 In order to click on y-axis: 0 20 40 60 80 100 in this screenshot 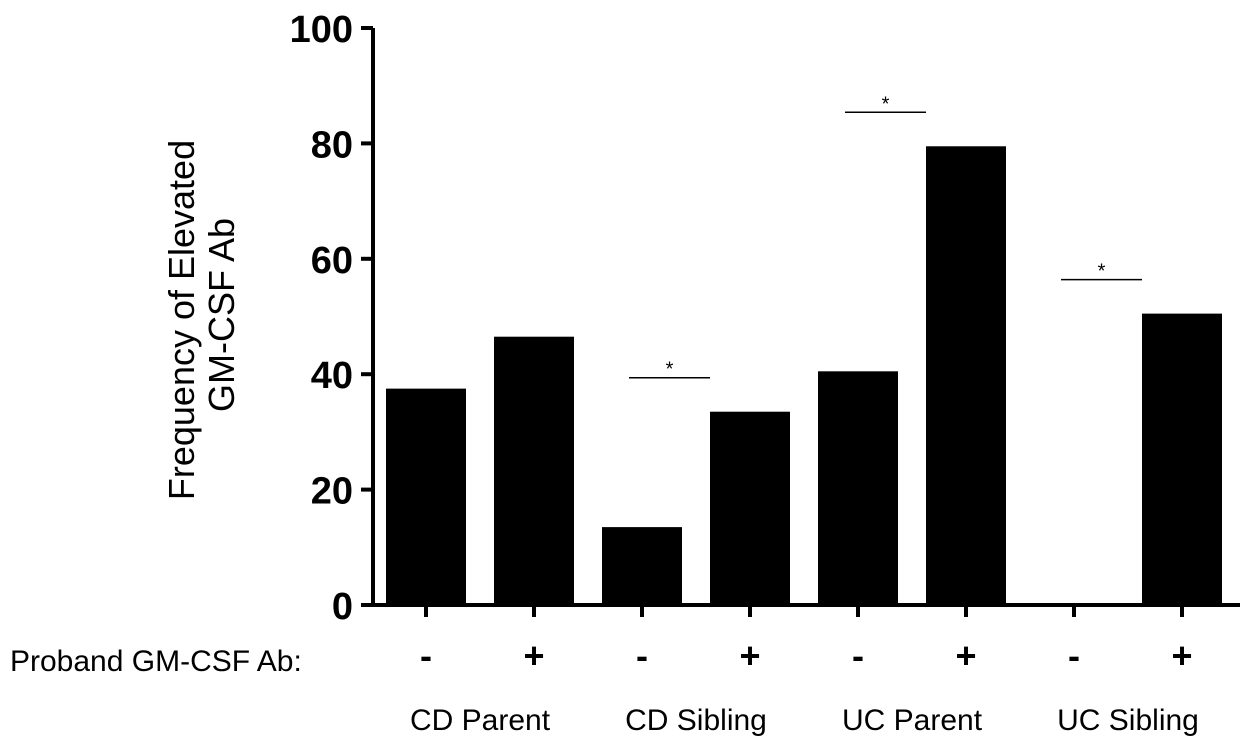, I will do `click(332, 318)`.